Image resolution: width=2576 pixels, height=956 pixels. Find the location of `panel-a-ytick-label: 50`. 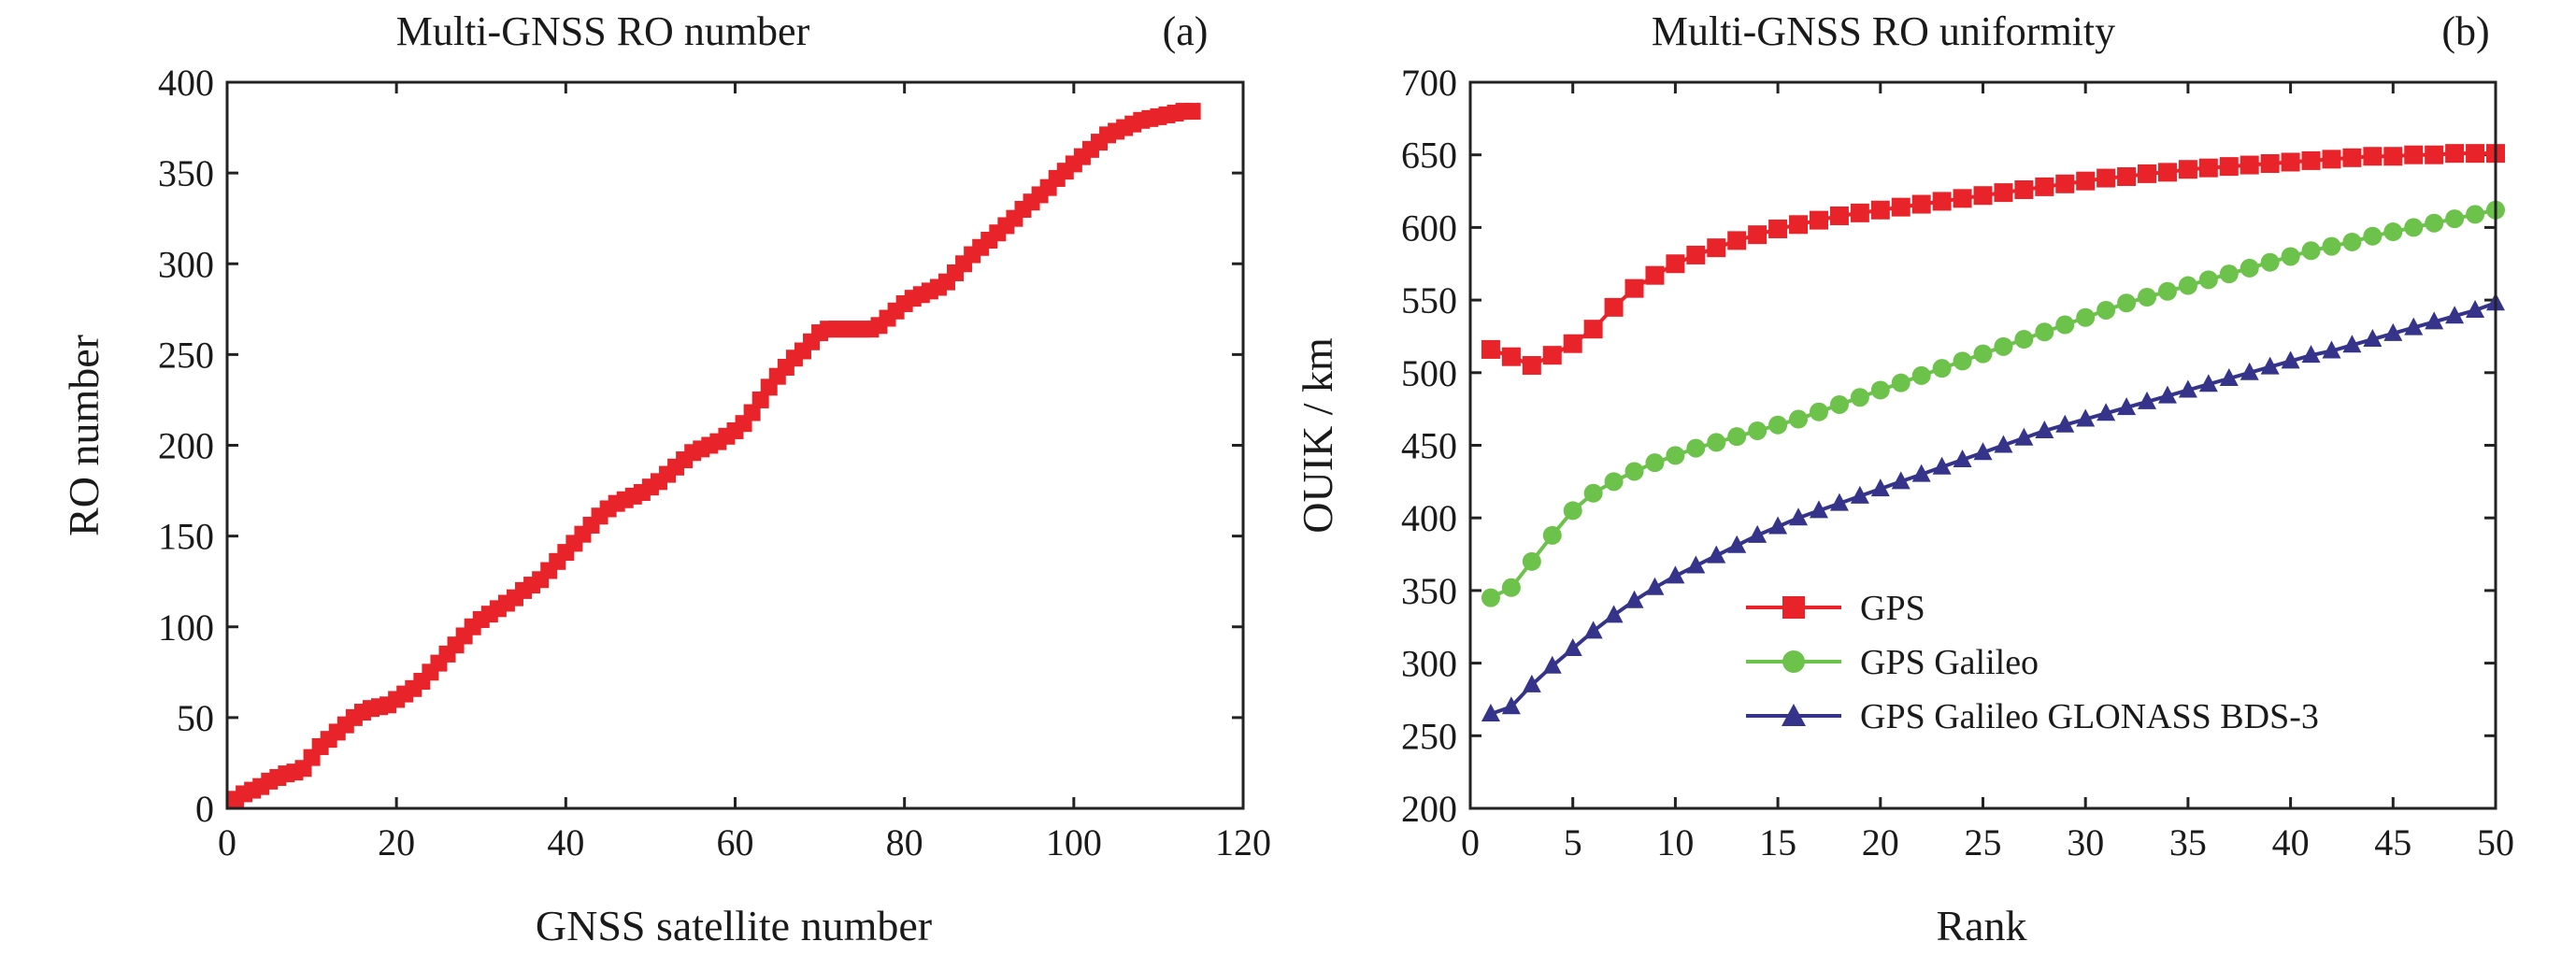

panel-a-ytick-label: 50 is located at coordinates (195, 718).